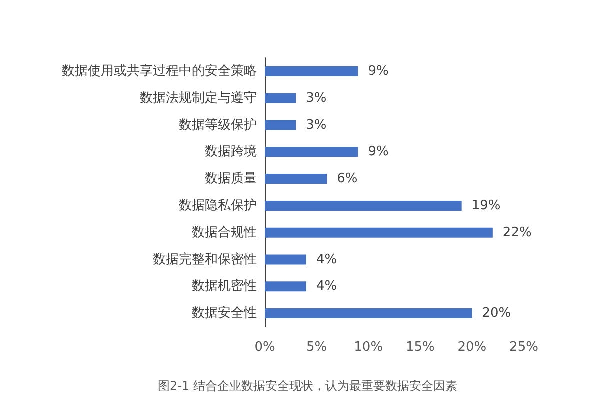 The height and width of the screenshot is (407, 602). Describe the element at coordinates (265, 347) in the screenshot. I see `x-tick-label: 0%` at that location.